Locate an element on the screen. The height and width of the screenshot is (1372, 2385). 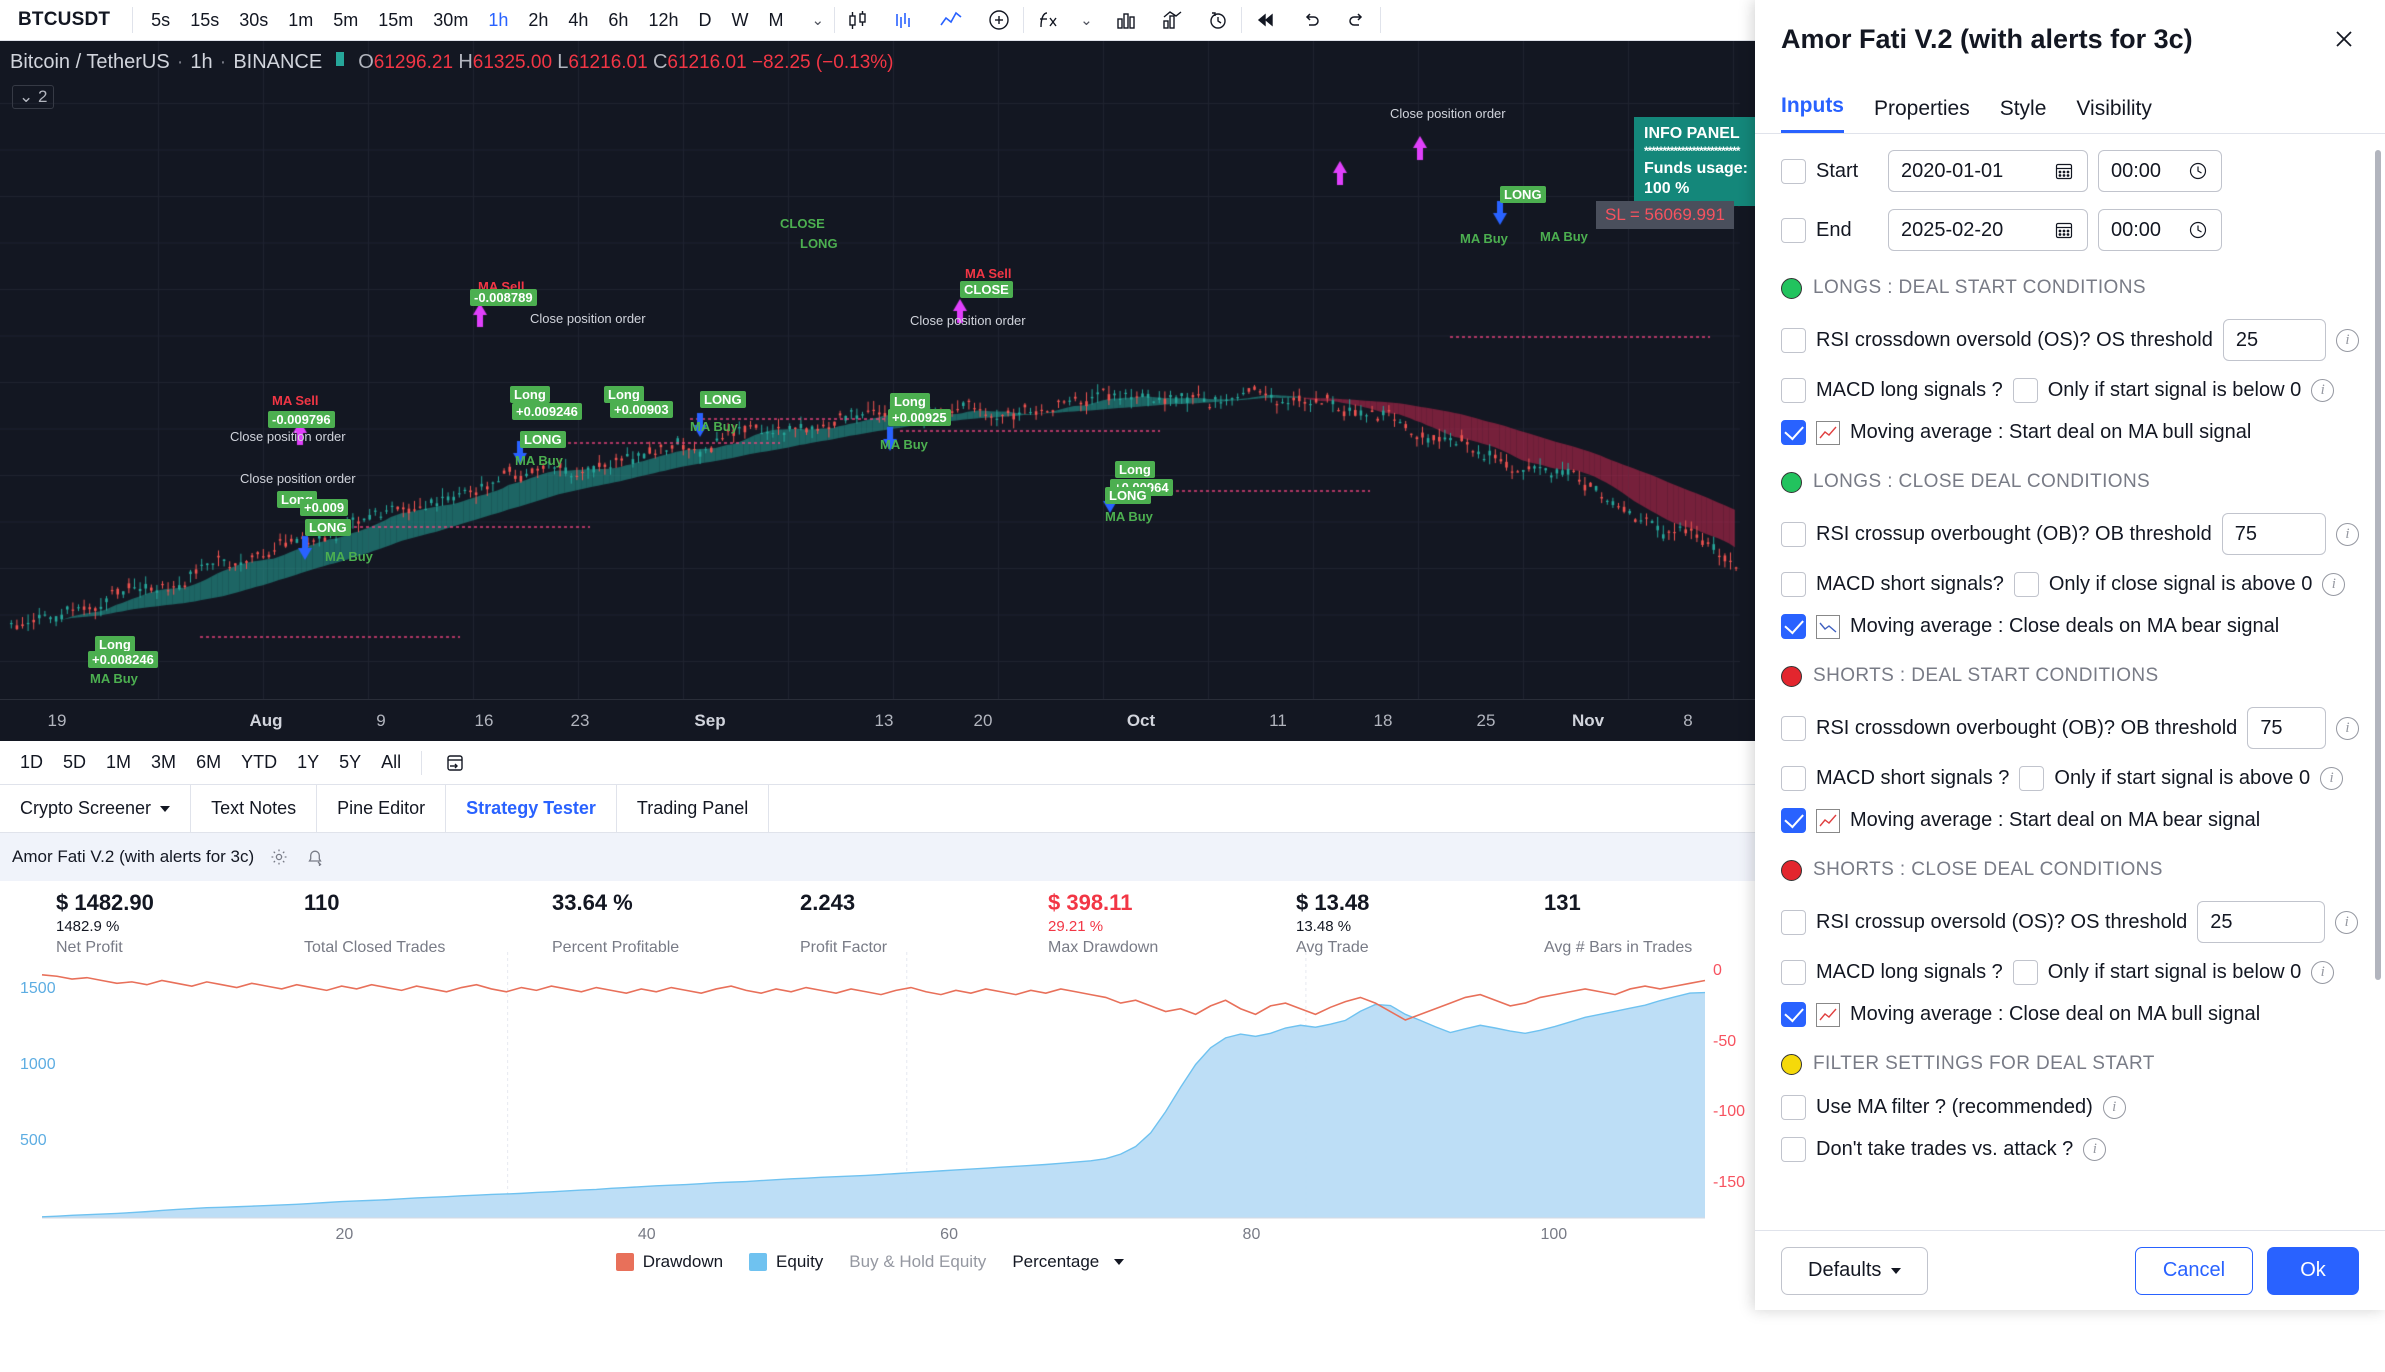
end-checkbox is located at coordinates (1793, 230).